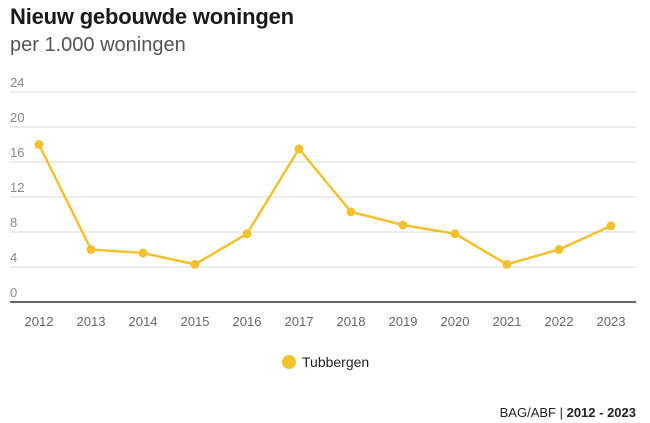 Image resolution: width=650 pixels, height=423 pixels. Describe the element at coordinates (289, 362) in the screenshot. I see `legend-swatch-tubbergen` at that location.